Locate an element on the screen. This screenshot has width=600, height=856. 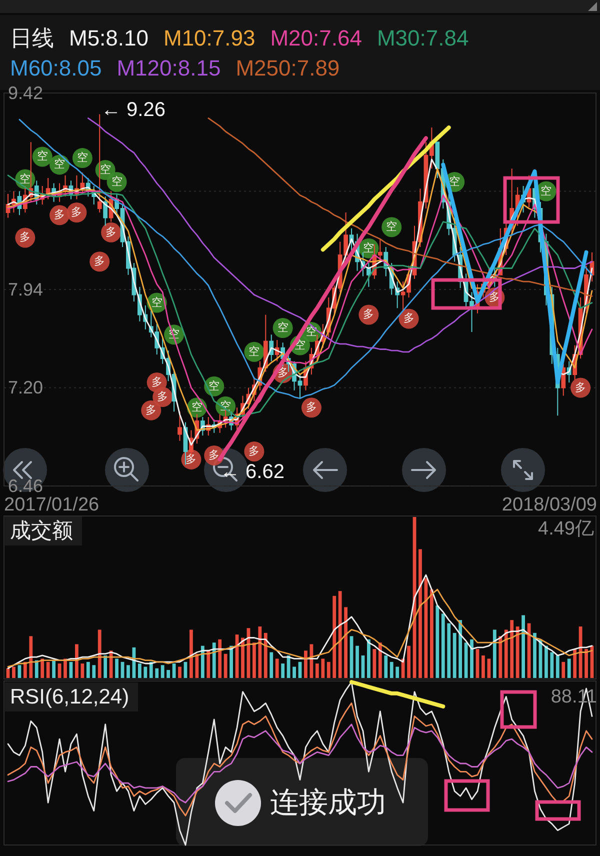
chart-title: RSI(6,12,24) is located at coordinates (70, 697).